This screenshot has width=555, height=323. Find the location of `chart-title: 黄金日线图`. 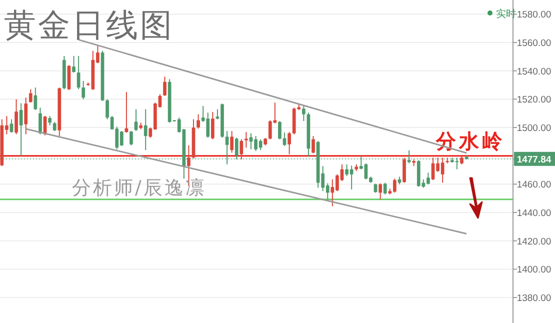

chart-title: 黄金日线图 is located at coordinates (89, 25).